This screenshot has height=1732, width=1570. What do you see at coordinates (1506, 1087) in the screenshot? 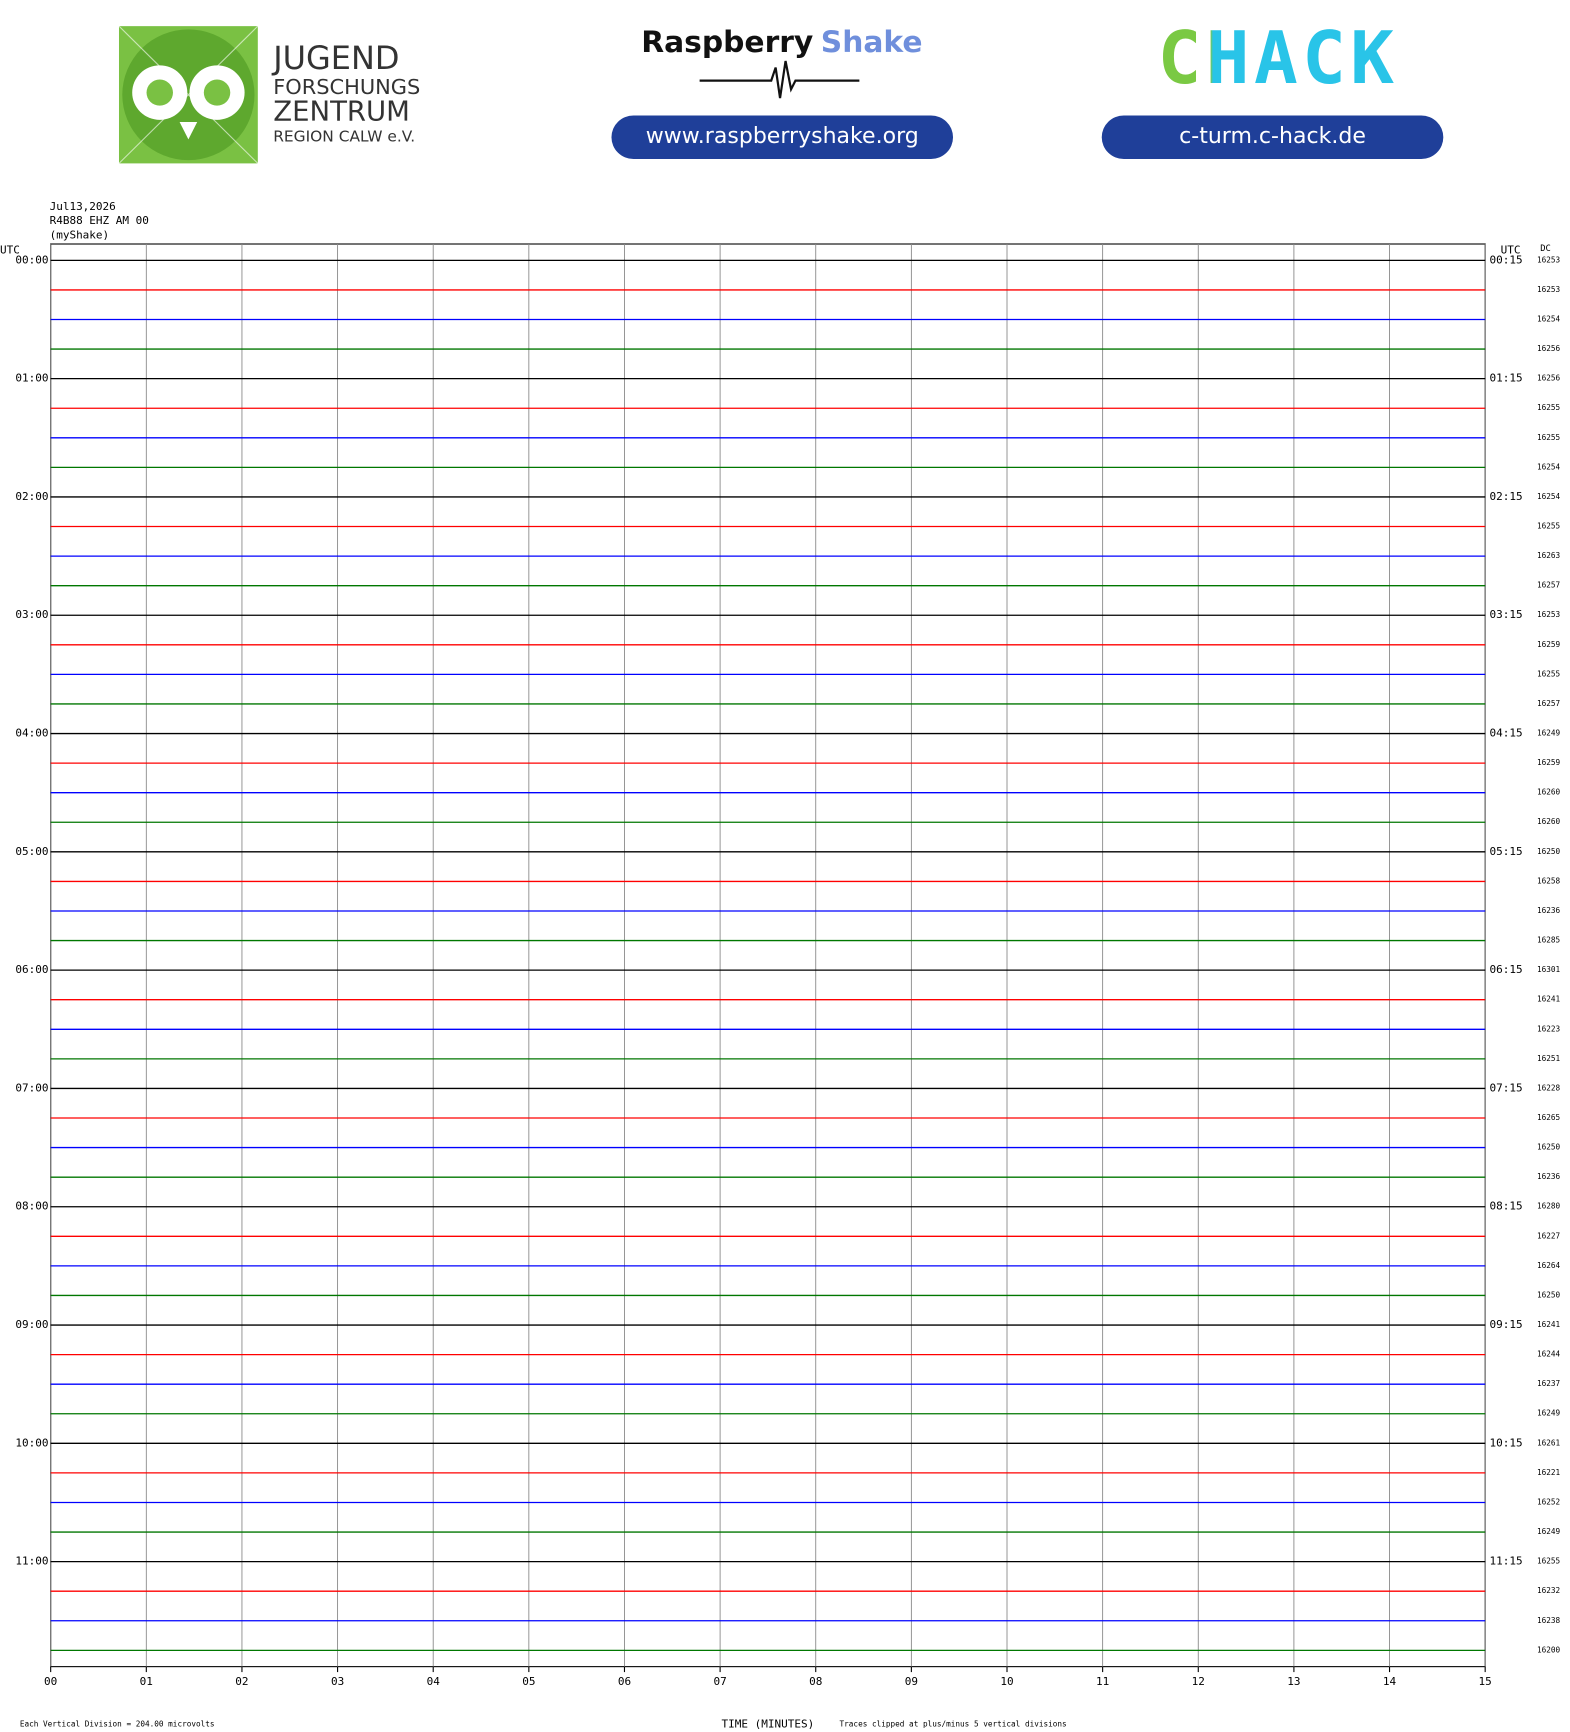
I see `right-time-label: 07:15` at bounding box center [1506, 1087].